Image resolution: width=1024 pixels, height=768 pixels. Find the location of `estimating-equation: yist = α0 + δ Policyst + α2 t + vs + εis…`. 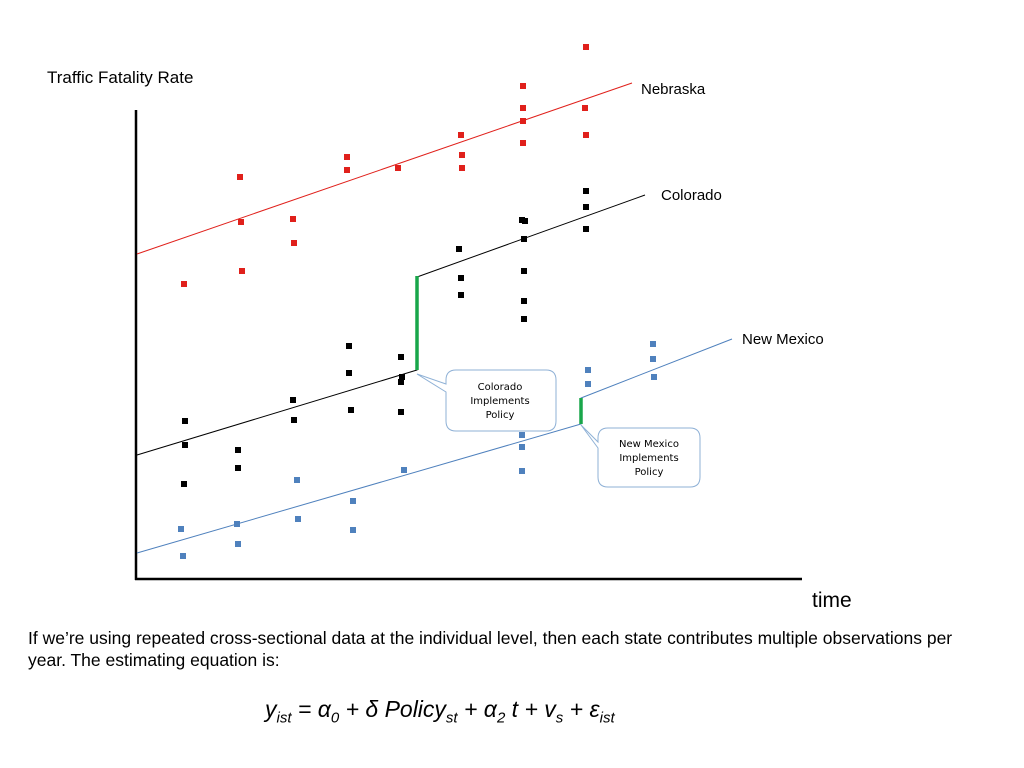

estimating-equation: yist = α0 + δ Policyst + α2 t + vs + εis… is located at coordinates (440, 711).